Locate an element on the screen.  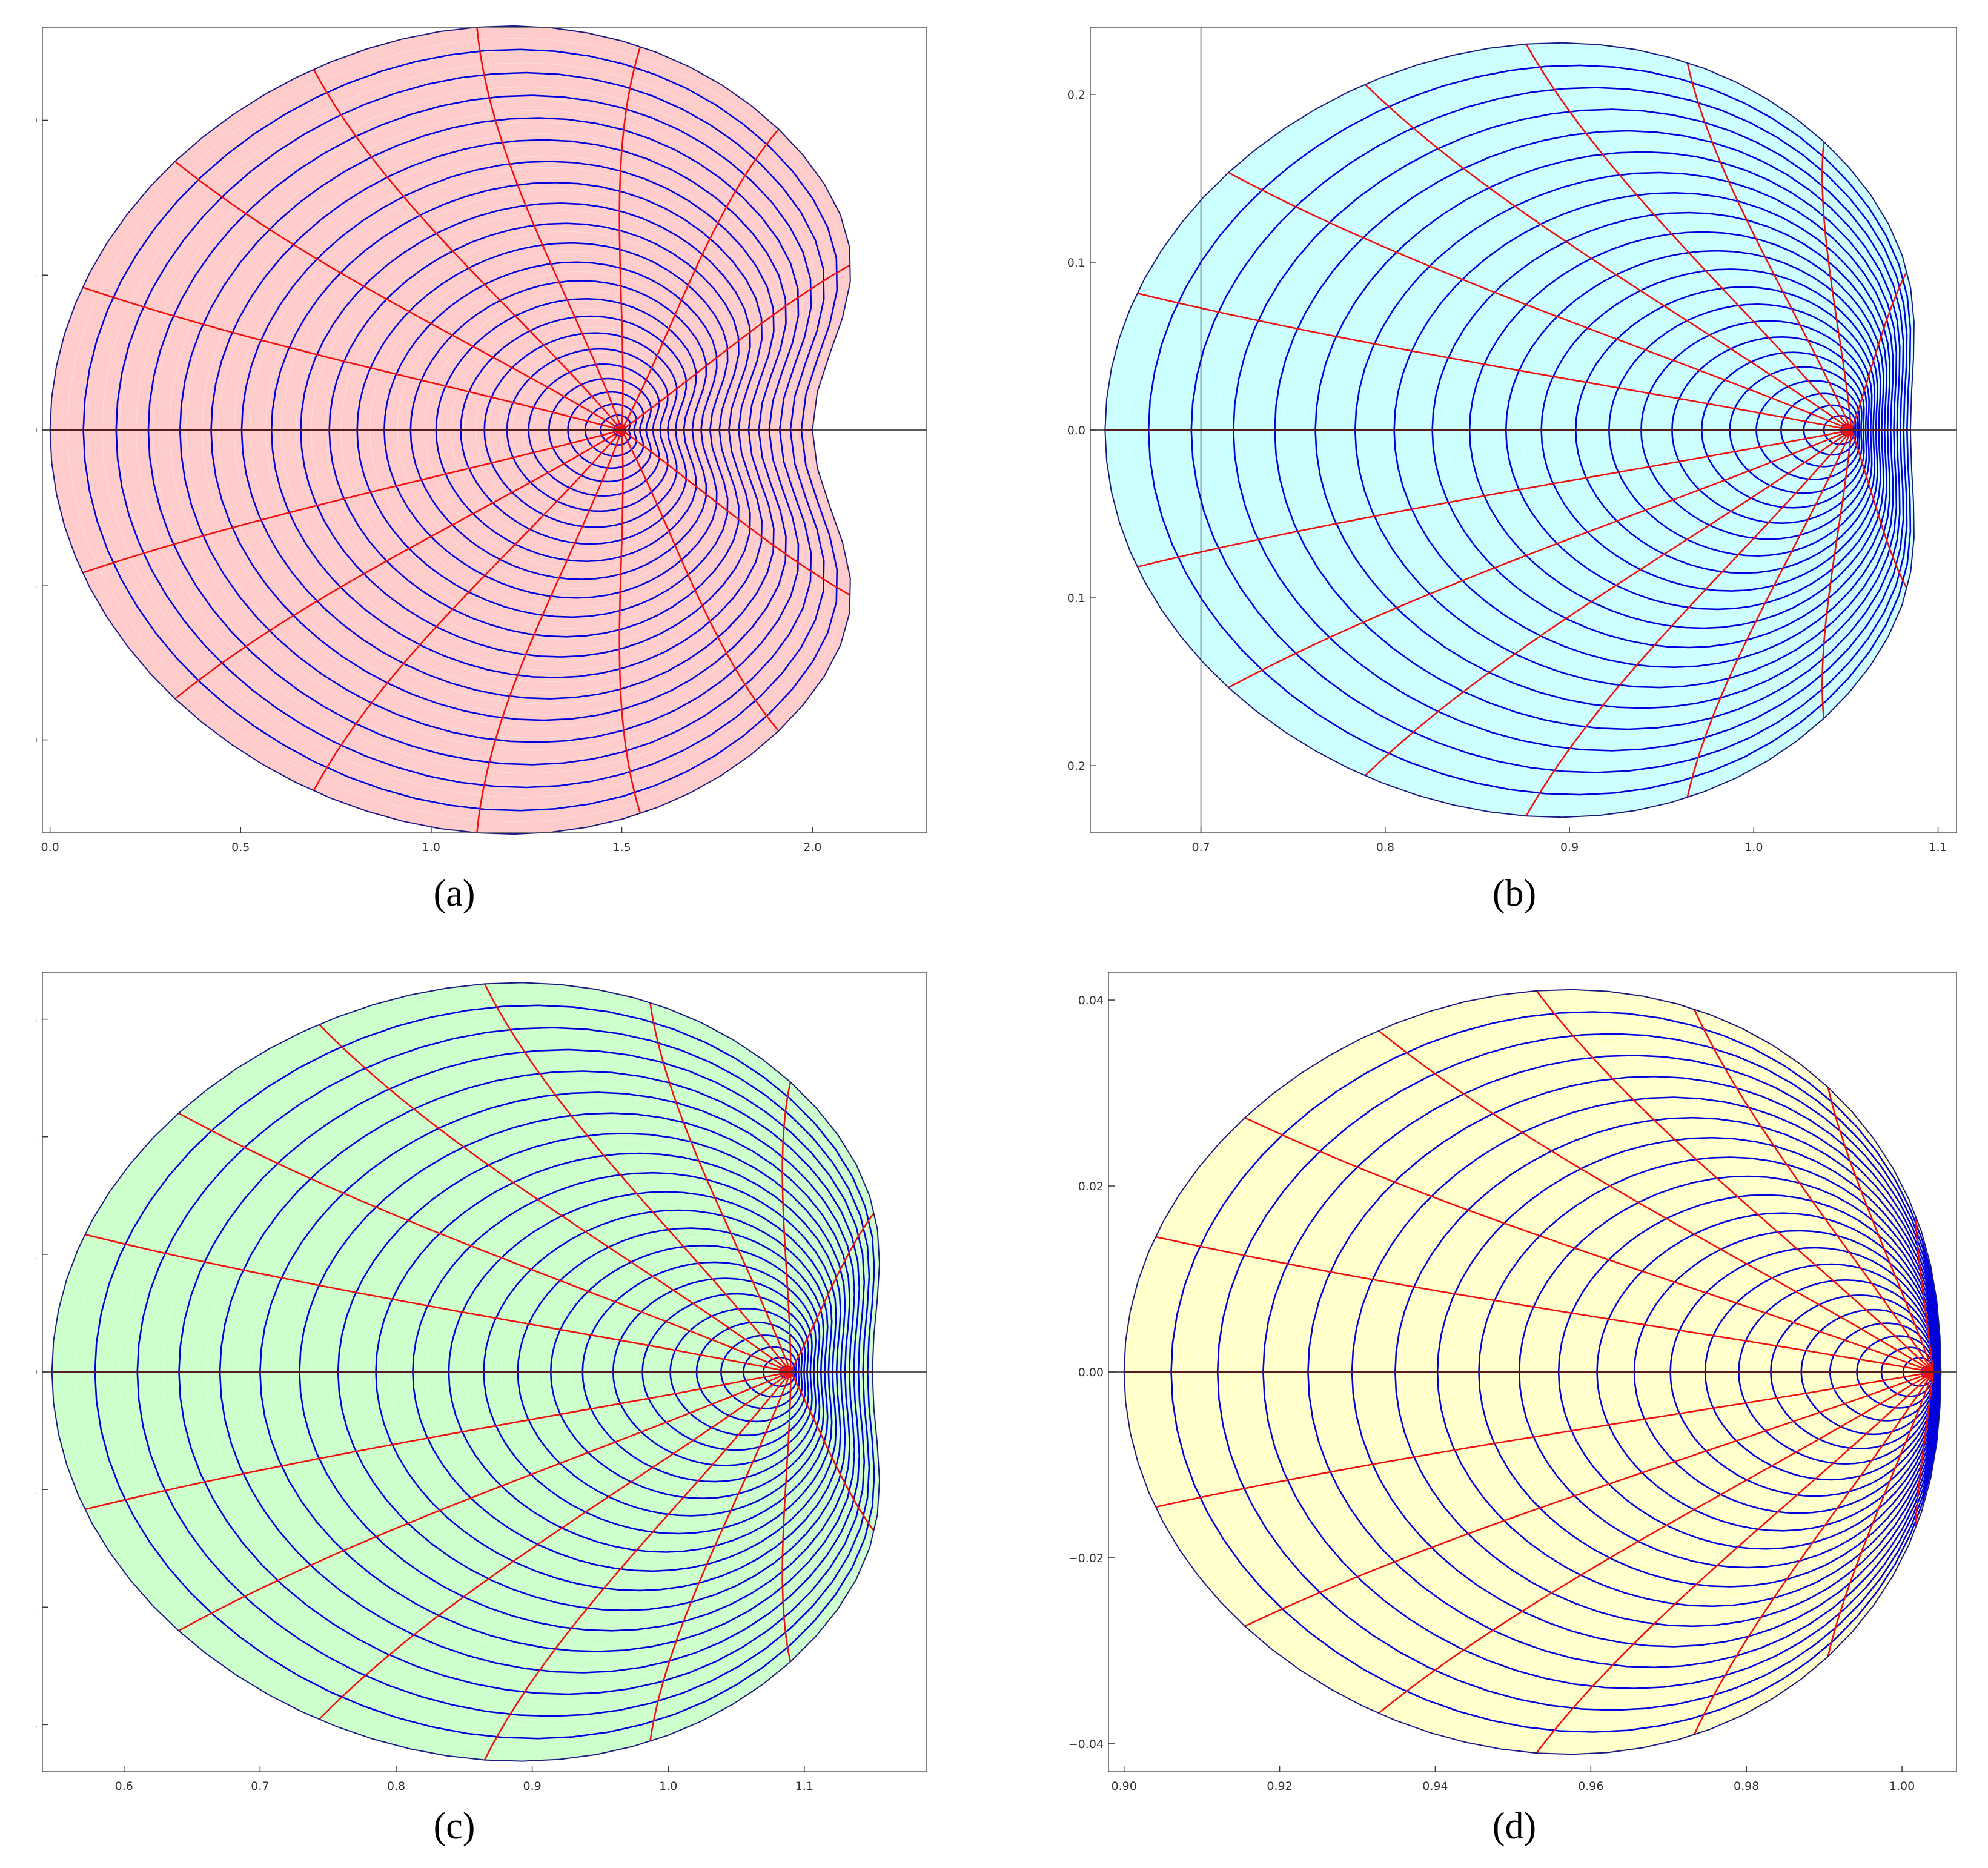
x-tick-label: 1.00 is located at coordinates (1902, 1786).